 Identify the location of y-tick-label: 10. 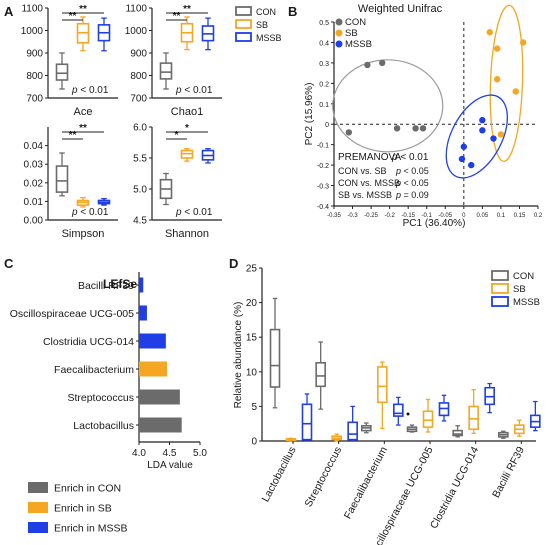
(252, 372).